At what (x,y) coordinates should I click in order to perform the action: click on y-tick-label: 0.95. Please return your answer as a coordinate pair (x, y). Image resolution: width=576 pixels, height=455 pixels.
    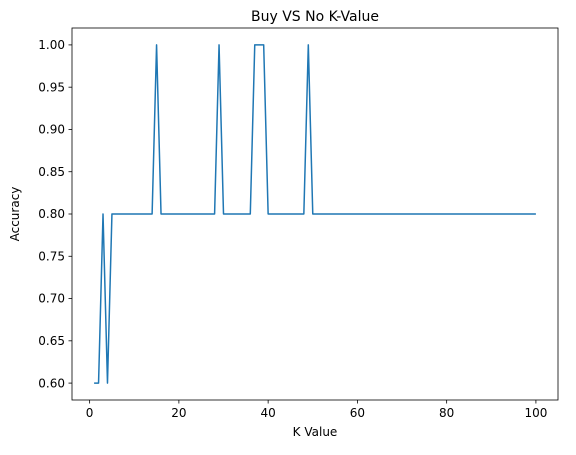
    Looking at the image, I should click on (51, 87).